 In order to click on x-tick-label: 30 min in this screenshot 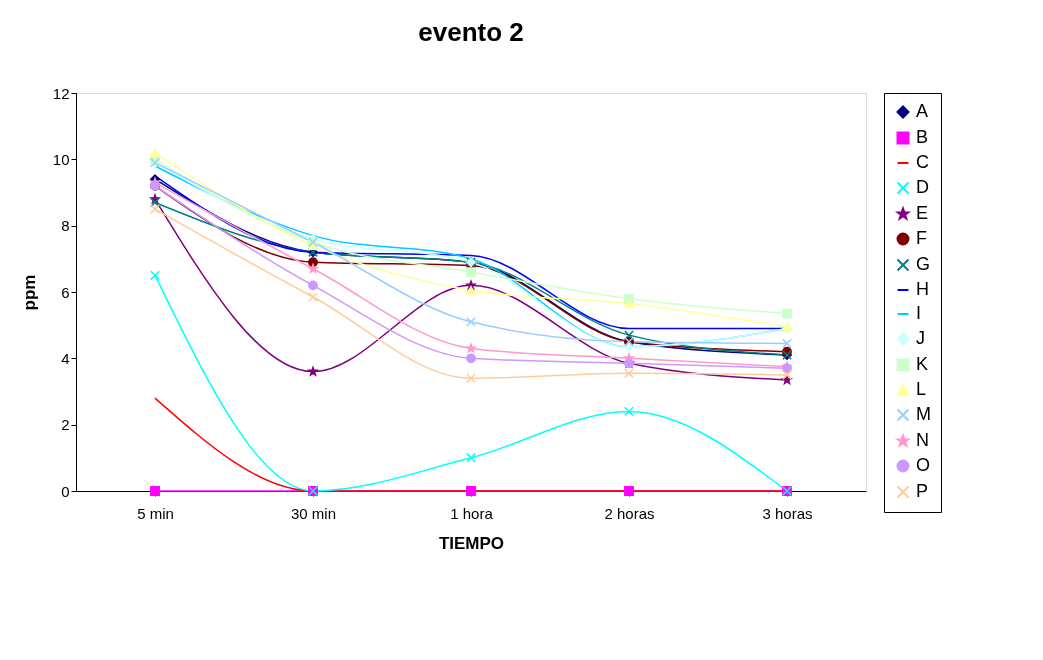, I will do `click(313, 513)`.